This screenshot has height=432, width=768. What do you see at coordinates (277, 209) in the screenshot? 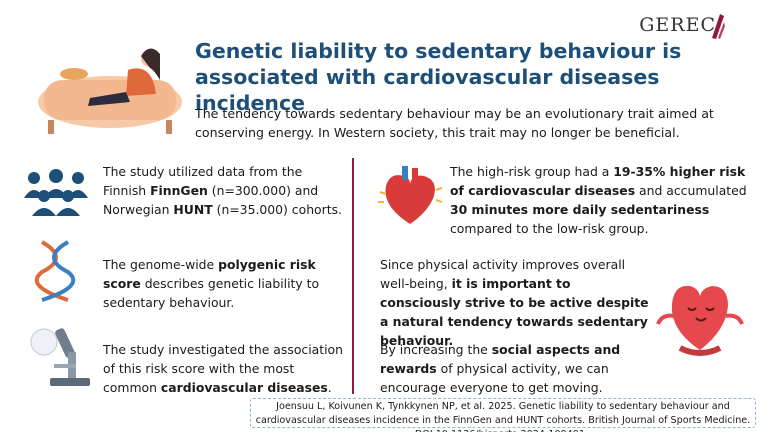
I see `text: (n=35.000) cohorts.` at bounding box center [277, 209].